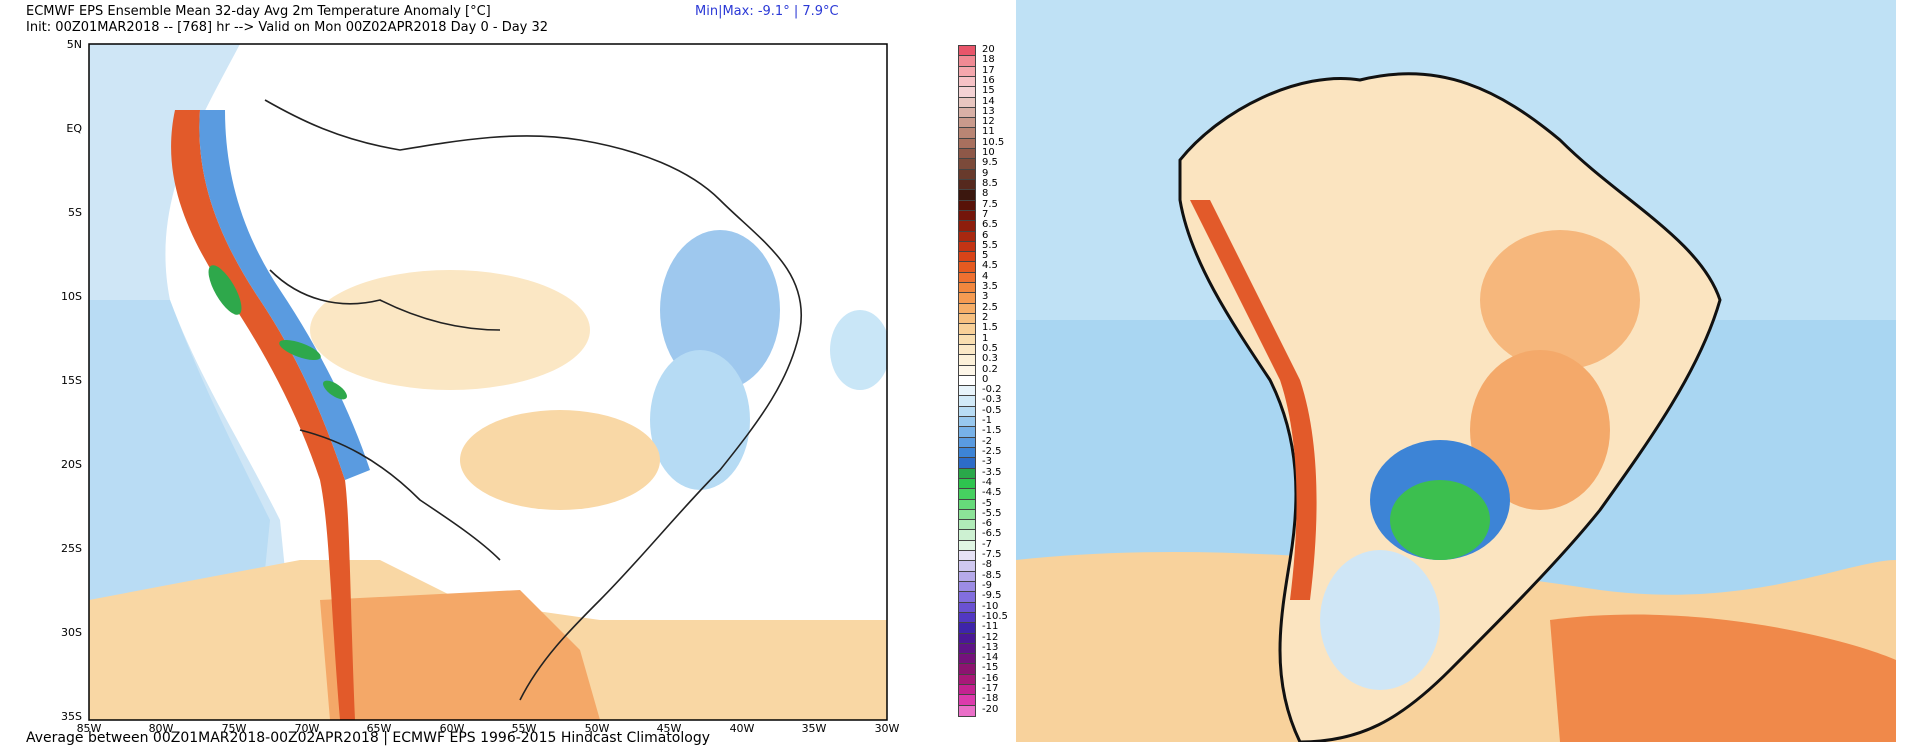  I want to click on legend-label: -11, so click(990, 627).